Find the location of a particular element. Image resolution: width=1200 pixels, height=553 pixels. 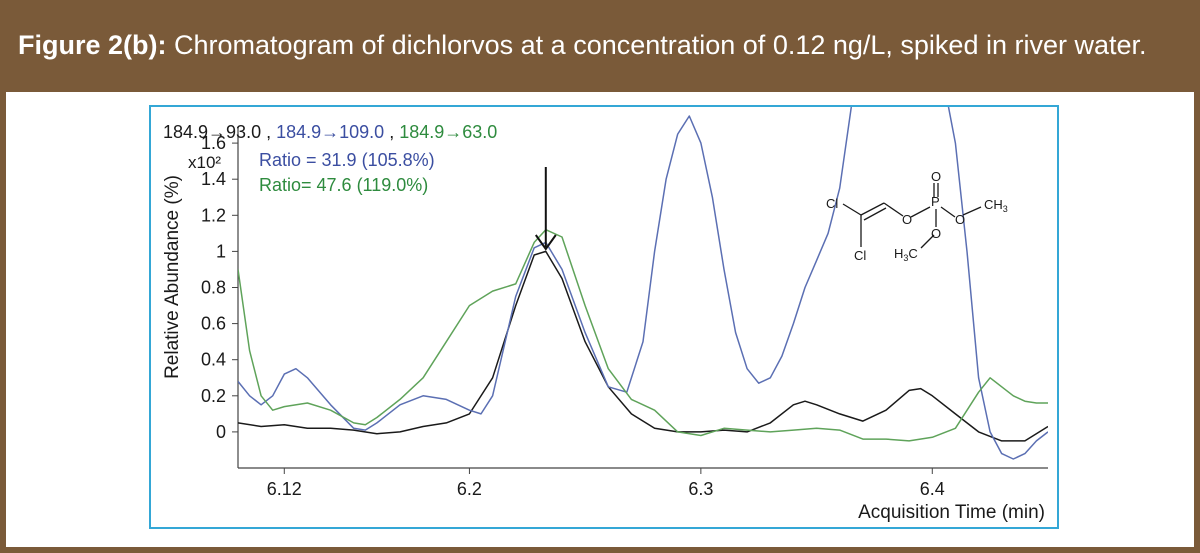

legend-qualifier-1: 184.9→109.0 is located at coordinates (330, 132).